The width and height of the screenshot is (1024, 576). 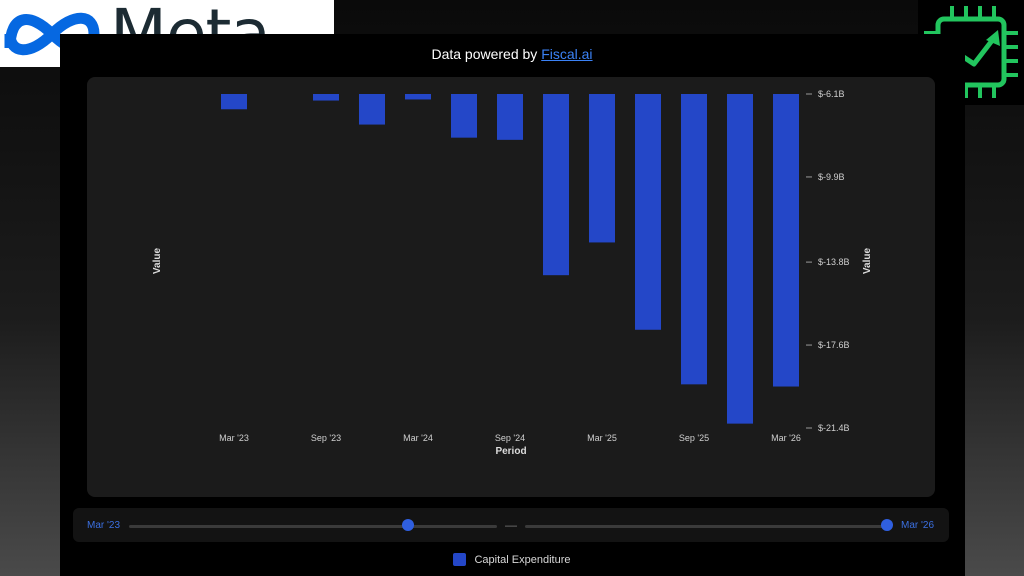 What do you see at coordinates (786, 438) in the screenshot?
I see `x-tick-label: Mar '26` at bounding box center [786, 438].